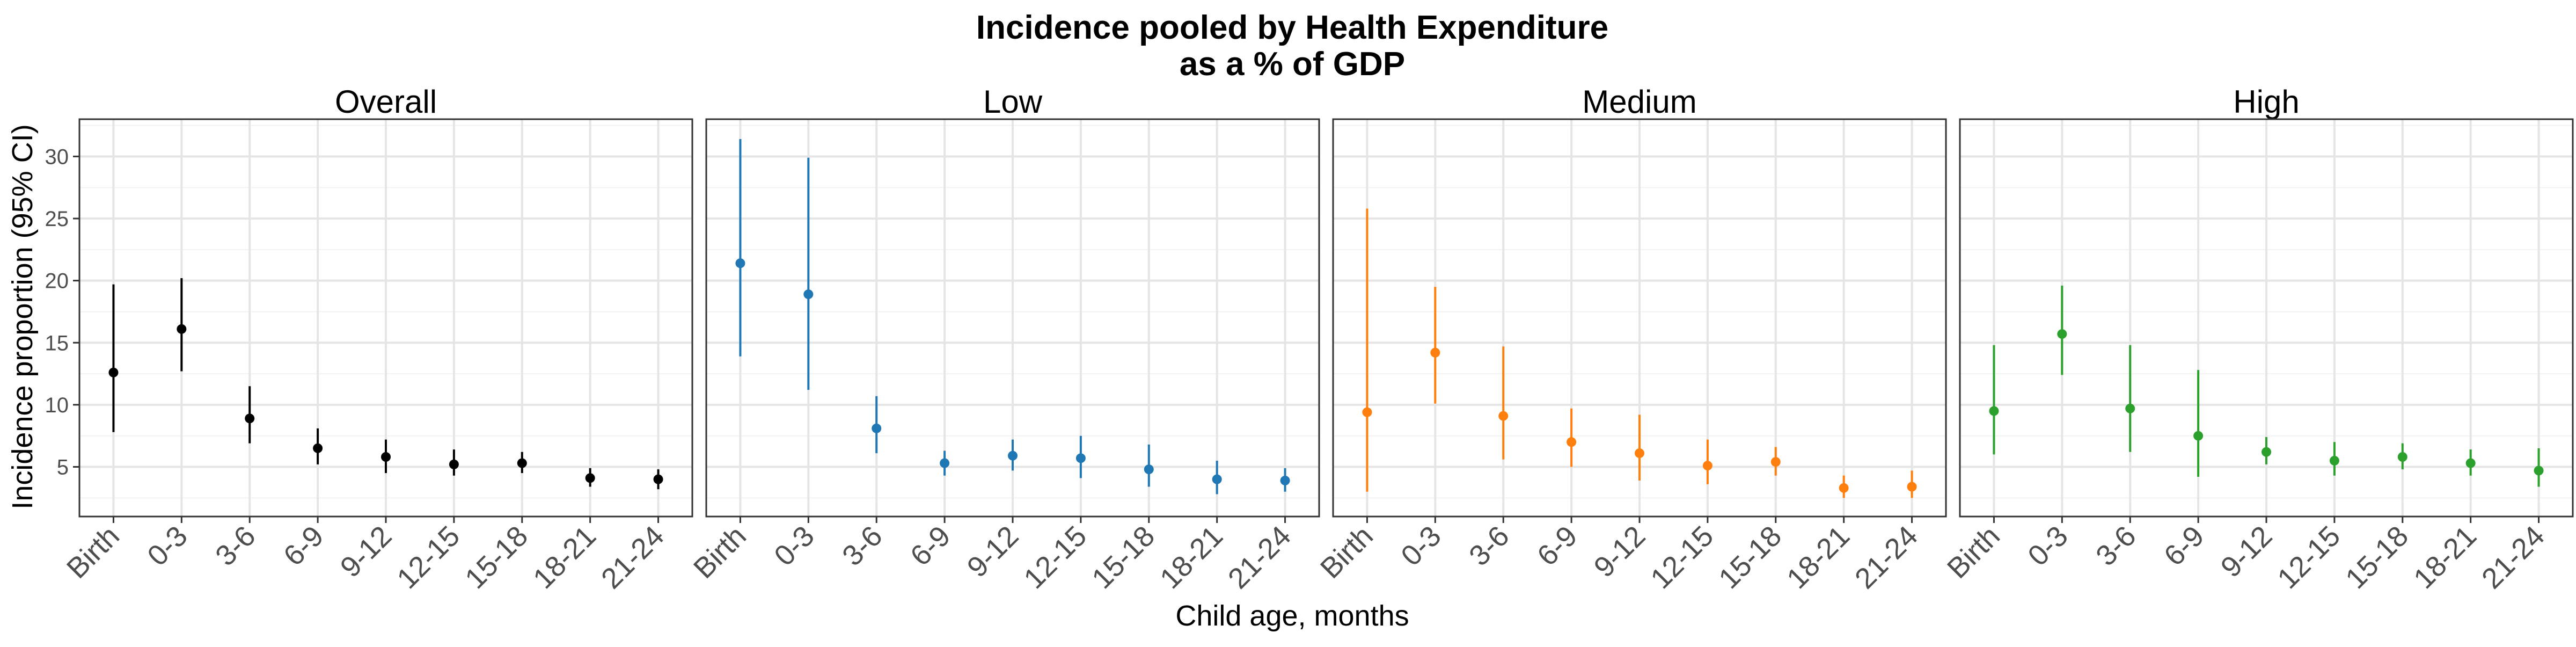 This screenshot has height=647, width=2576. Describe the element at coordinates (57, 281) in the screenshot. I see `y-tick-label: 20` at that location.